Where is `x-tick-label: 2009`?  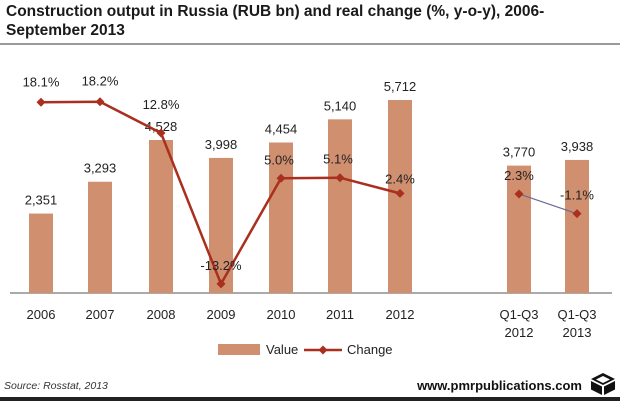
x-tick-label: 2009 is located at coordinates (221, 314).